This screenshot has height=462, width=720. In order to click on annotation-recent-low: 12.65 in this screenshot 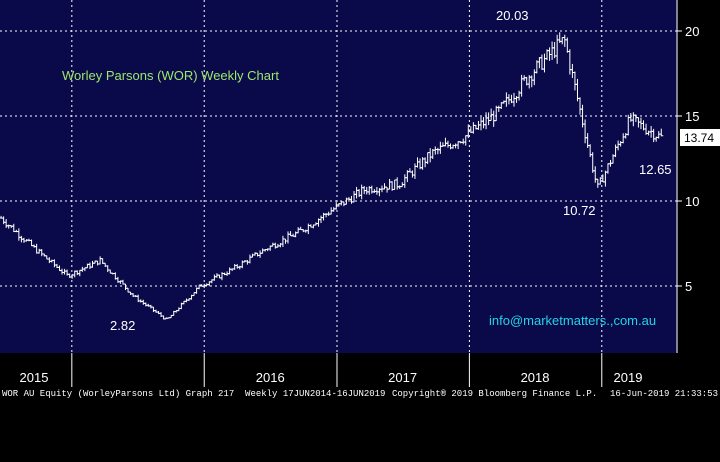, I will do `click(655, 169)`.